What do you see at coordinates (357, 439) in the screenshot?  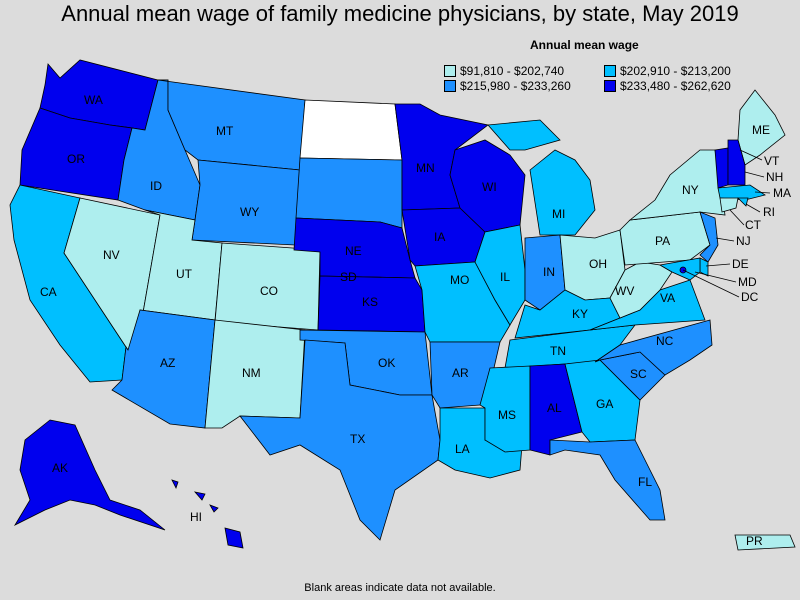 I see `label-tx: TX` at bounding box center [357, 439].